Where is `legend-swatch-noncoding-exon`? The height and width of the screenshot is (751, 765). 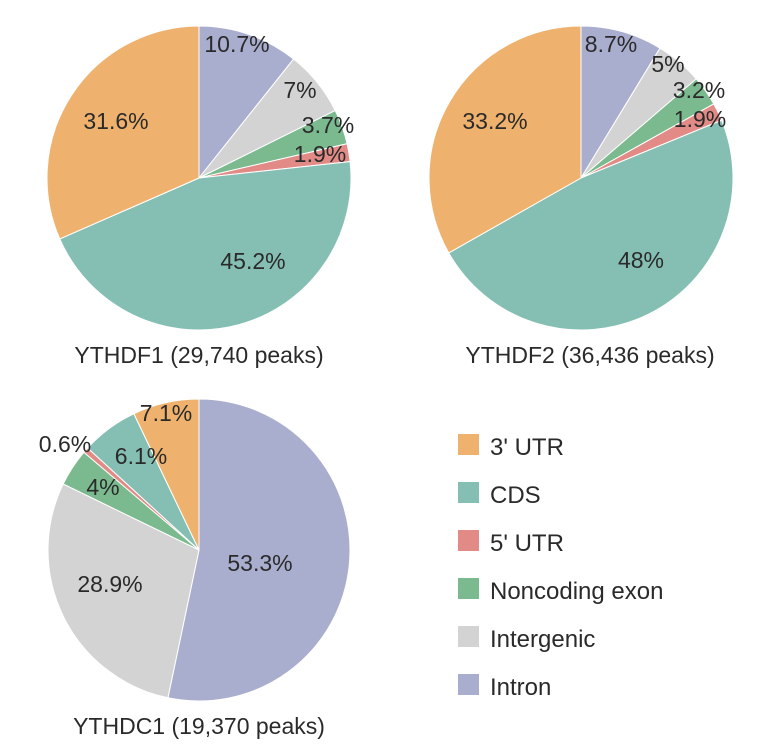 legend-swatch-noncoding-exon is located at coordinates (468, 588).